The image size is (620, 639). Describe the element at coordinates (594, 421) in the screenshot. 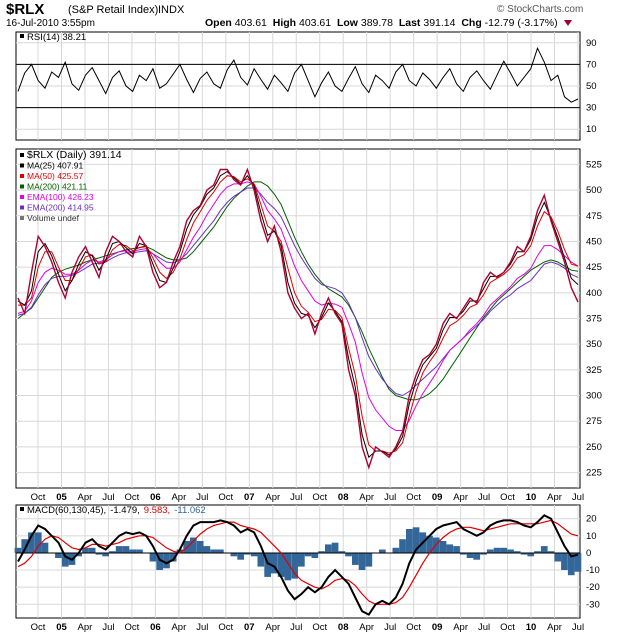

I see `price-y-tick-label: 275` at that location.